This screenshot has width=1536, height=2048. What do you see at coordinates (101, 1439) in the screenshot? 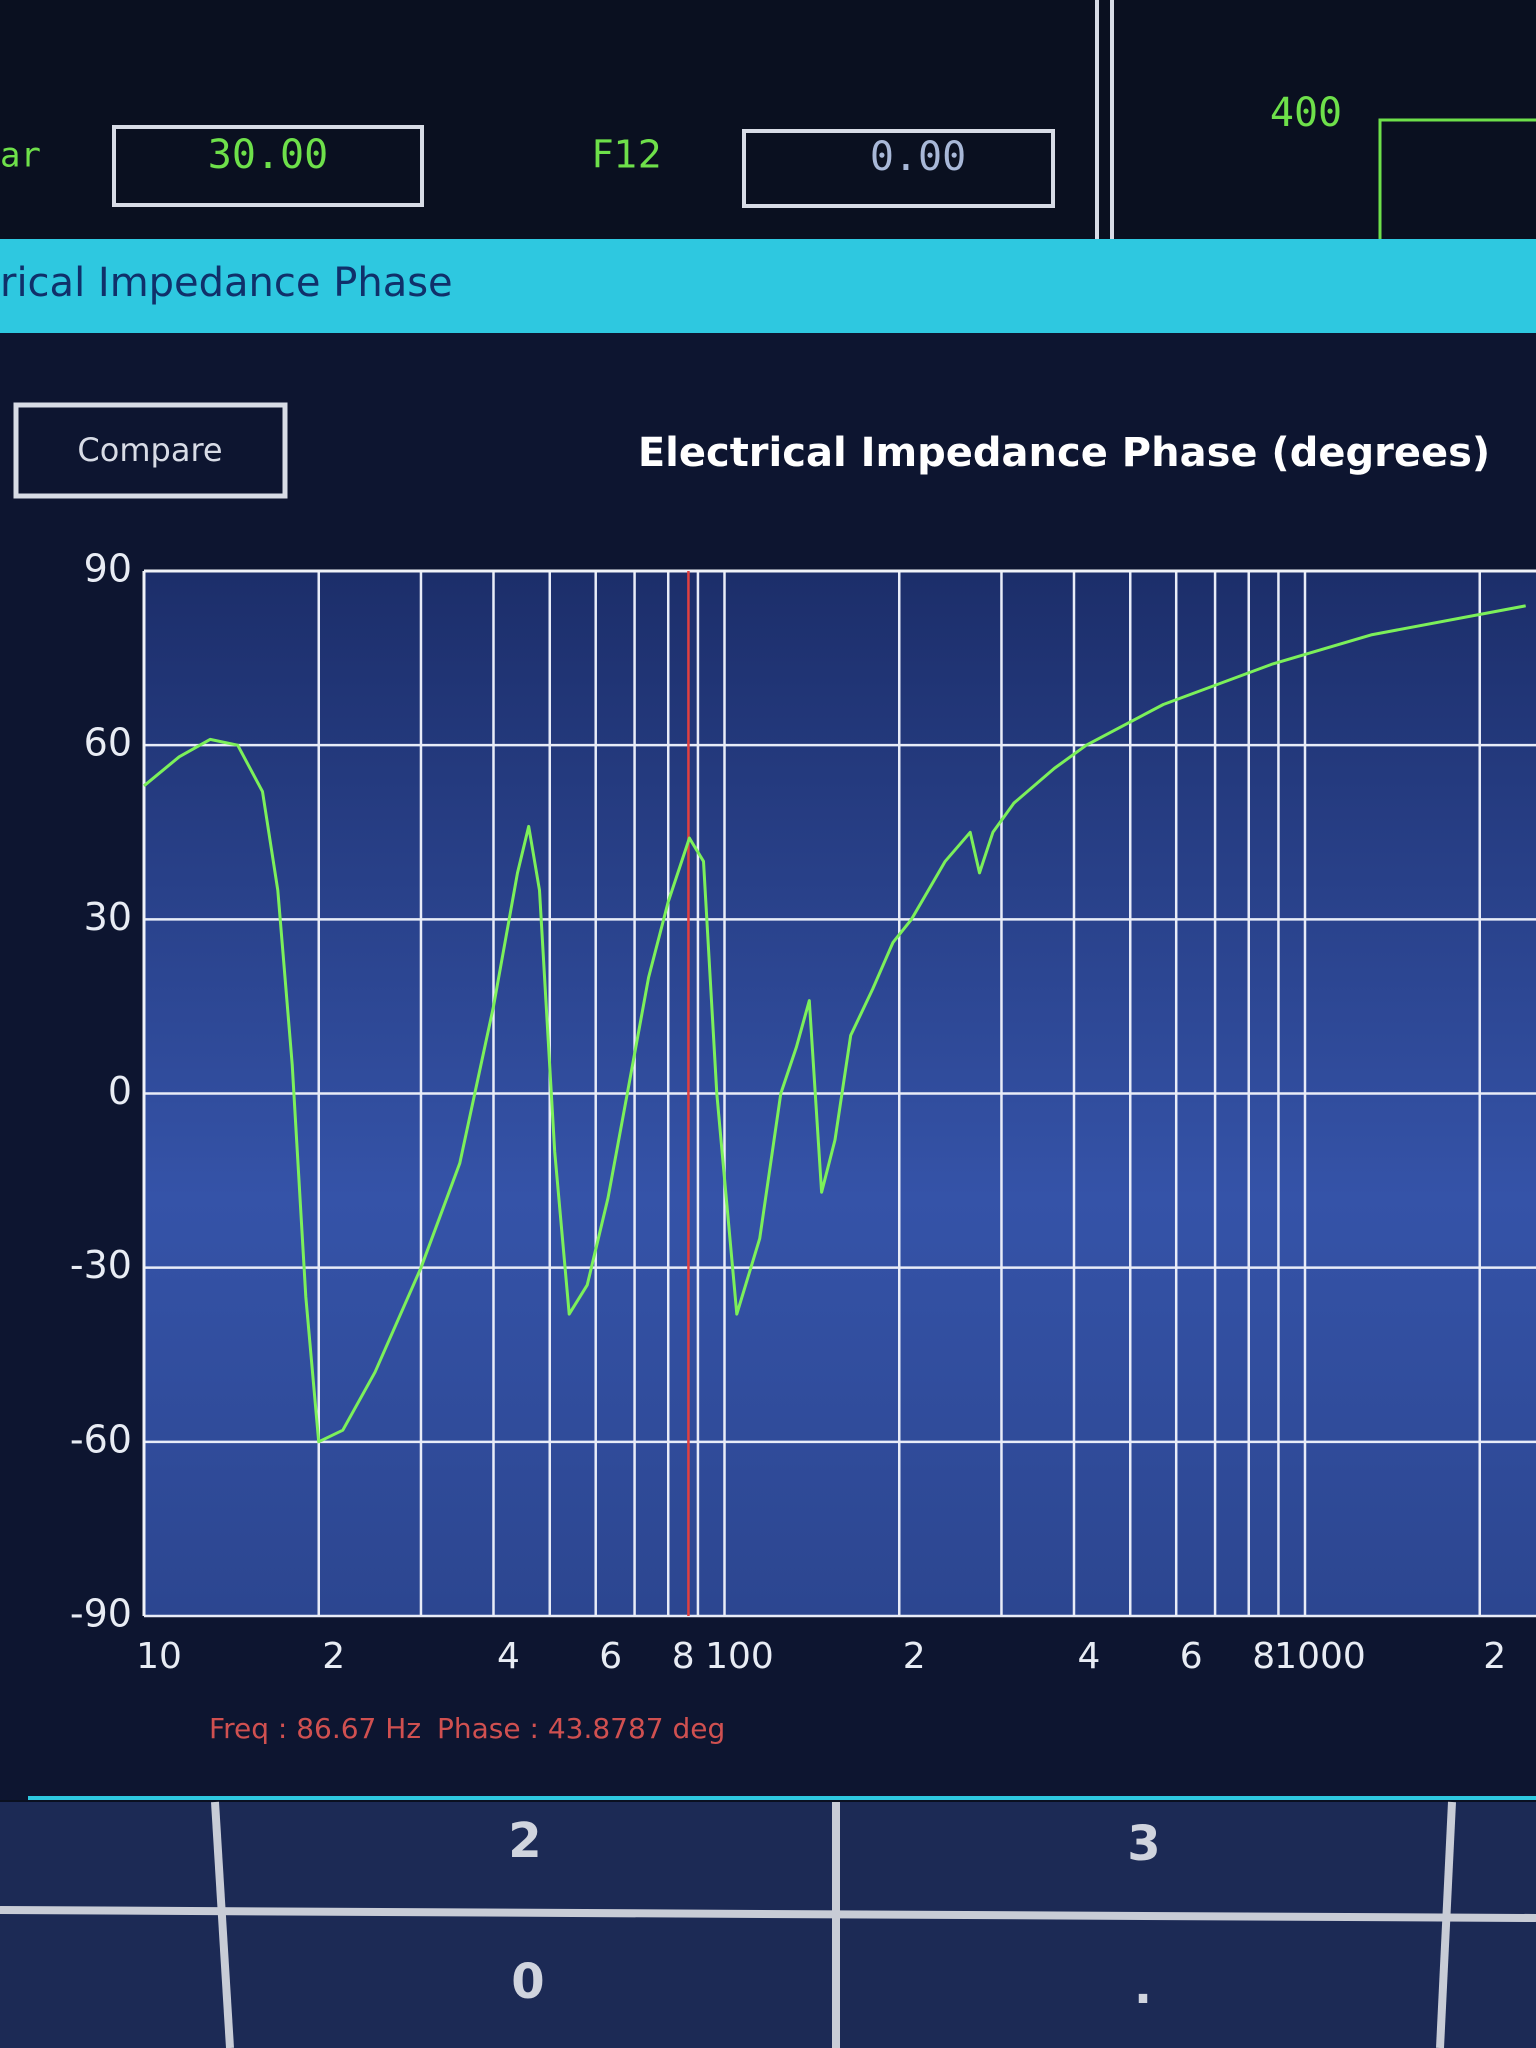
I see `y-tick-label: -60` at bounding box center [101, 1439].